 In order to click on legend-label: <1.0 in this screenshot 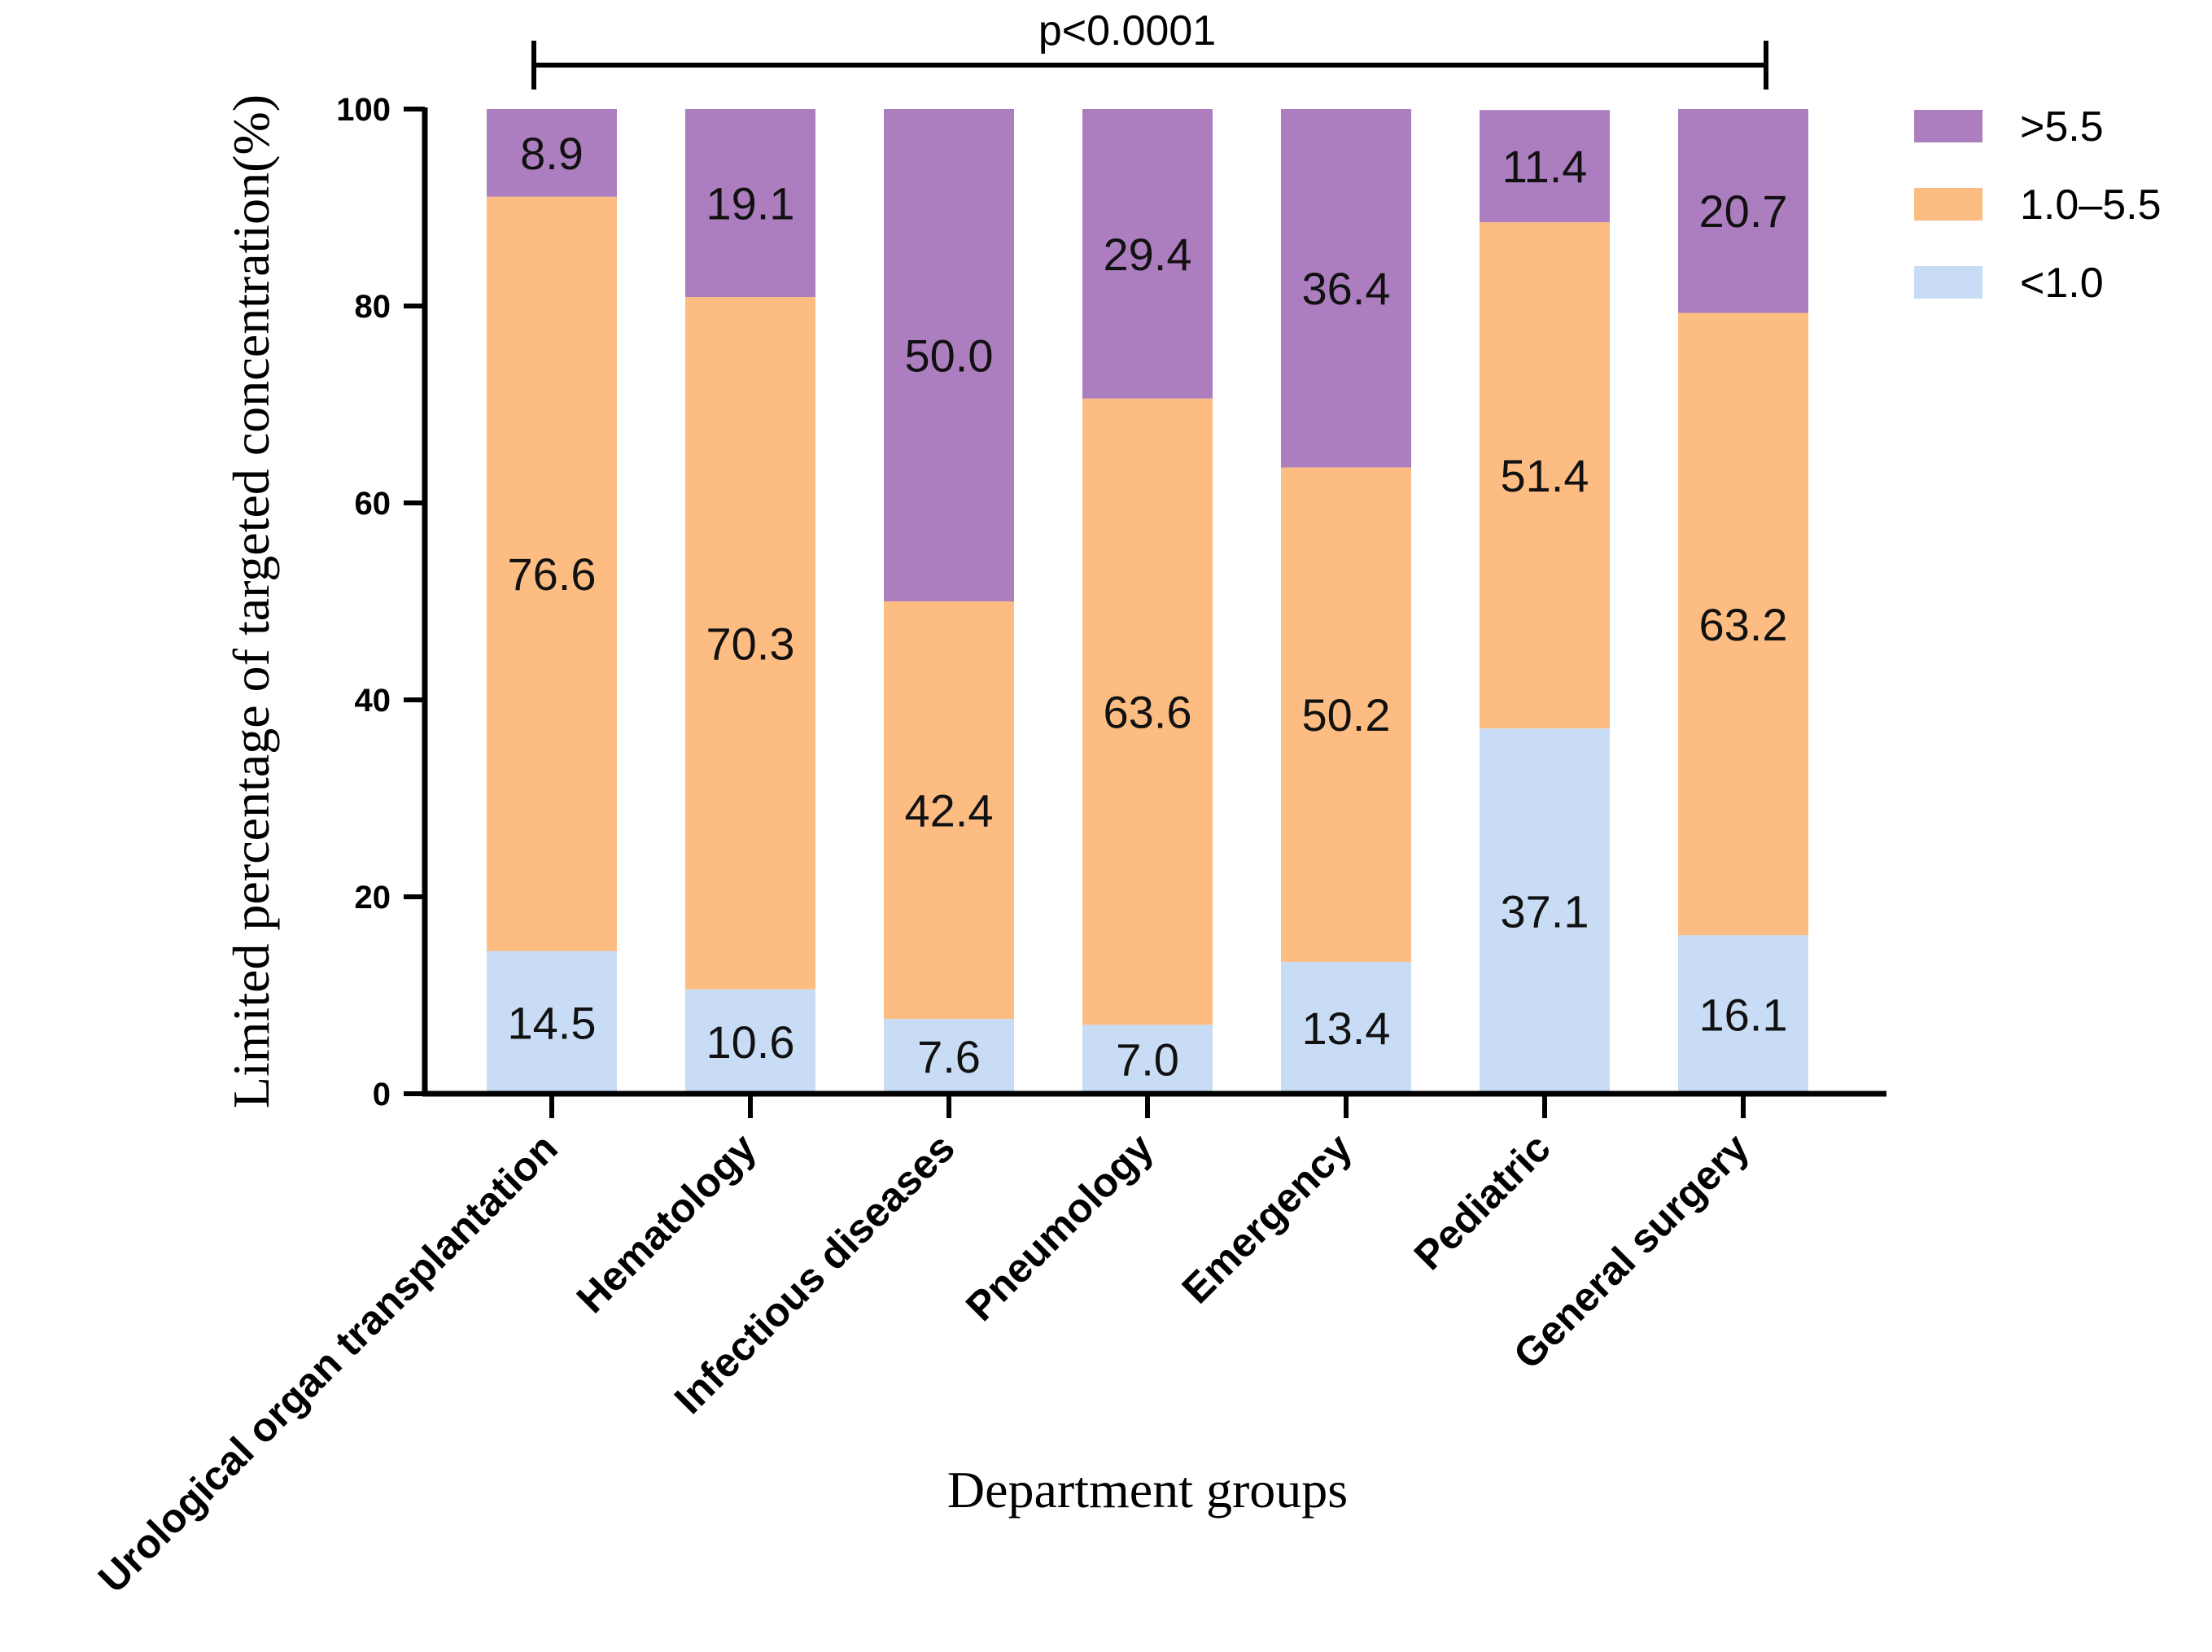, I will do `click(2062, 283)`.